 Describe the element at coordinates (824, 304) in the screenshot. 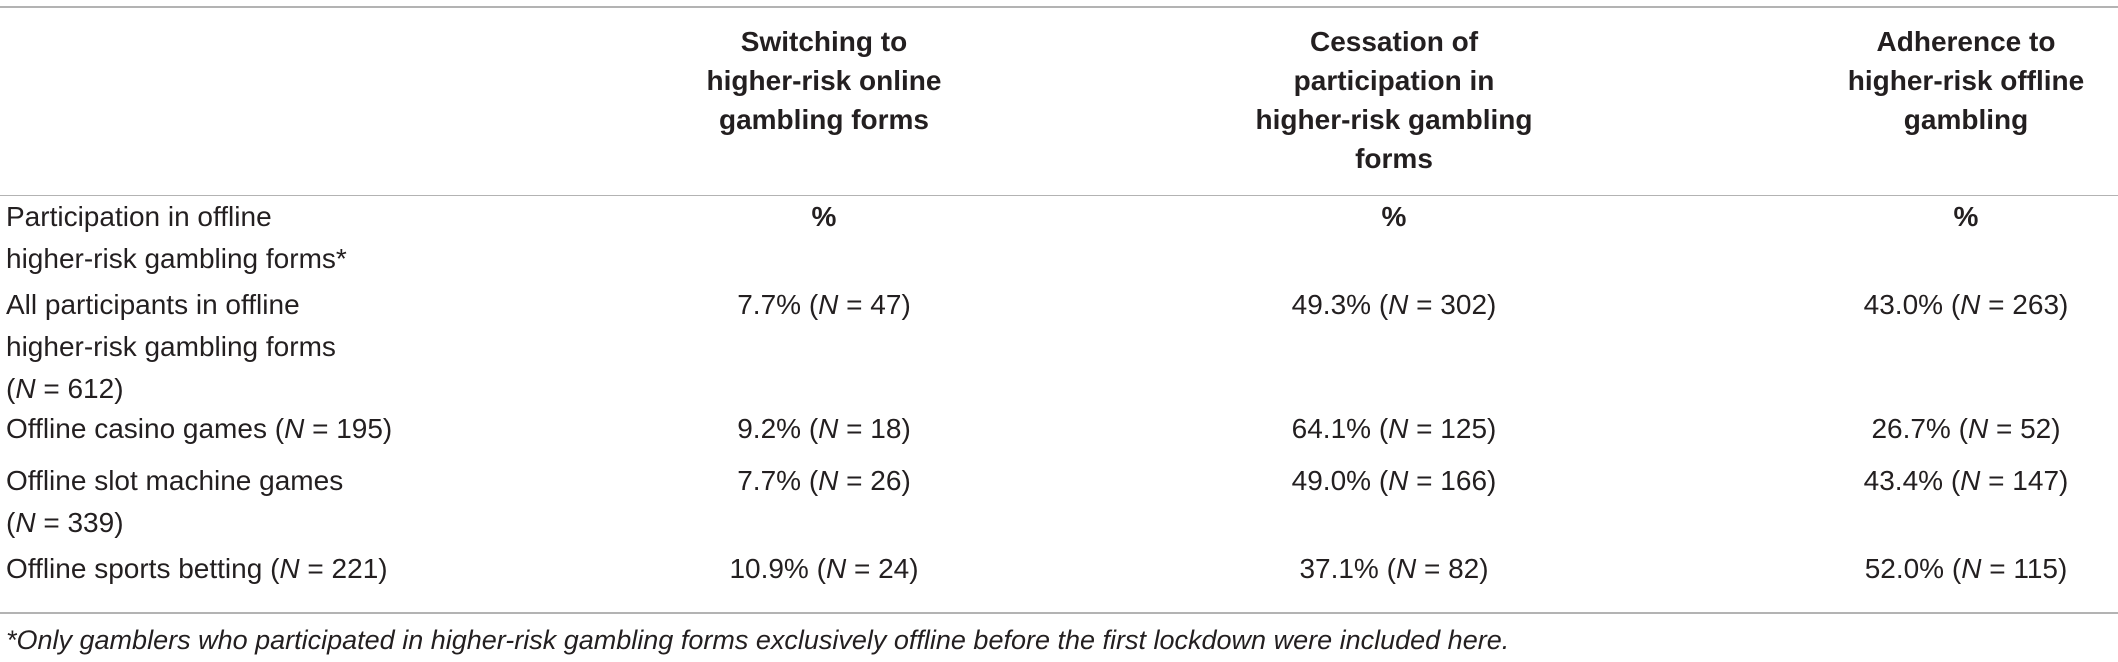

I see `table-cell: 7.7% (N = 47)` at that location.